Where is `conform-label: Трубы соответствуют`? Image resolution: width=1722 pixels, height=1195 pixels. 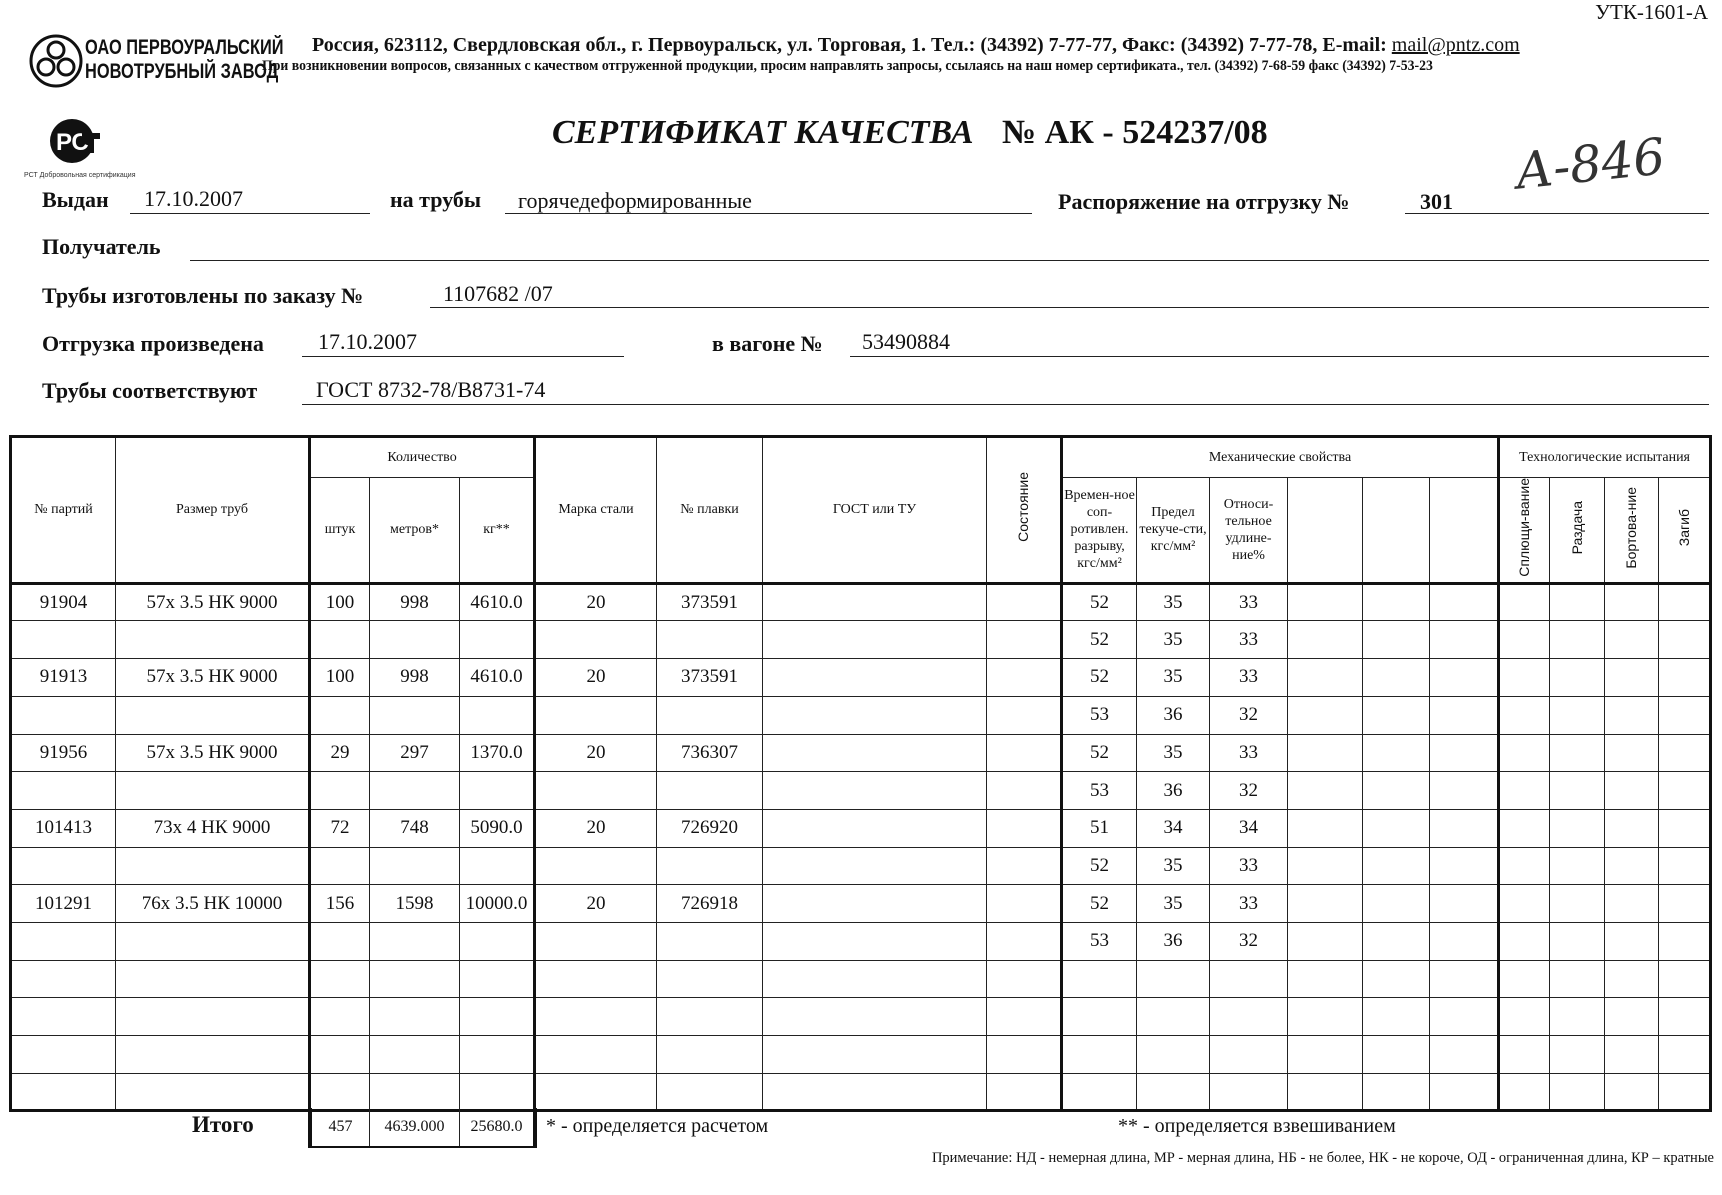 conform-label: Трубы соответствуют is located at coordinates (150, 390).